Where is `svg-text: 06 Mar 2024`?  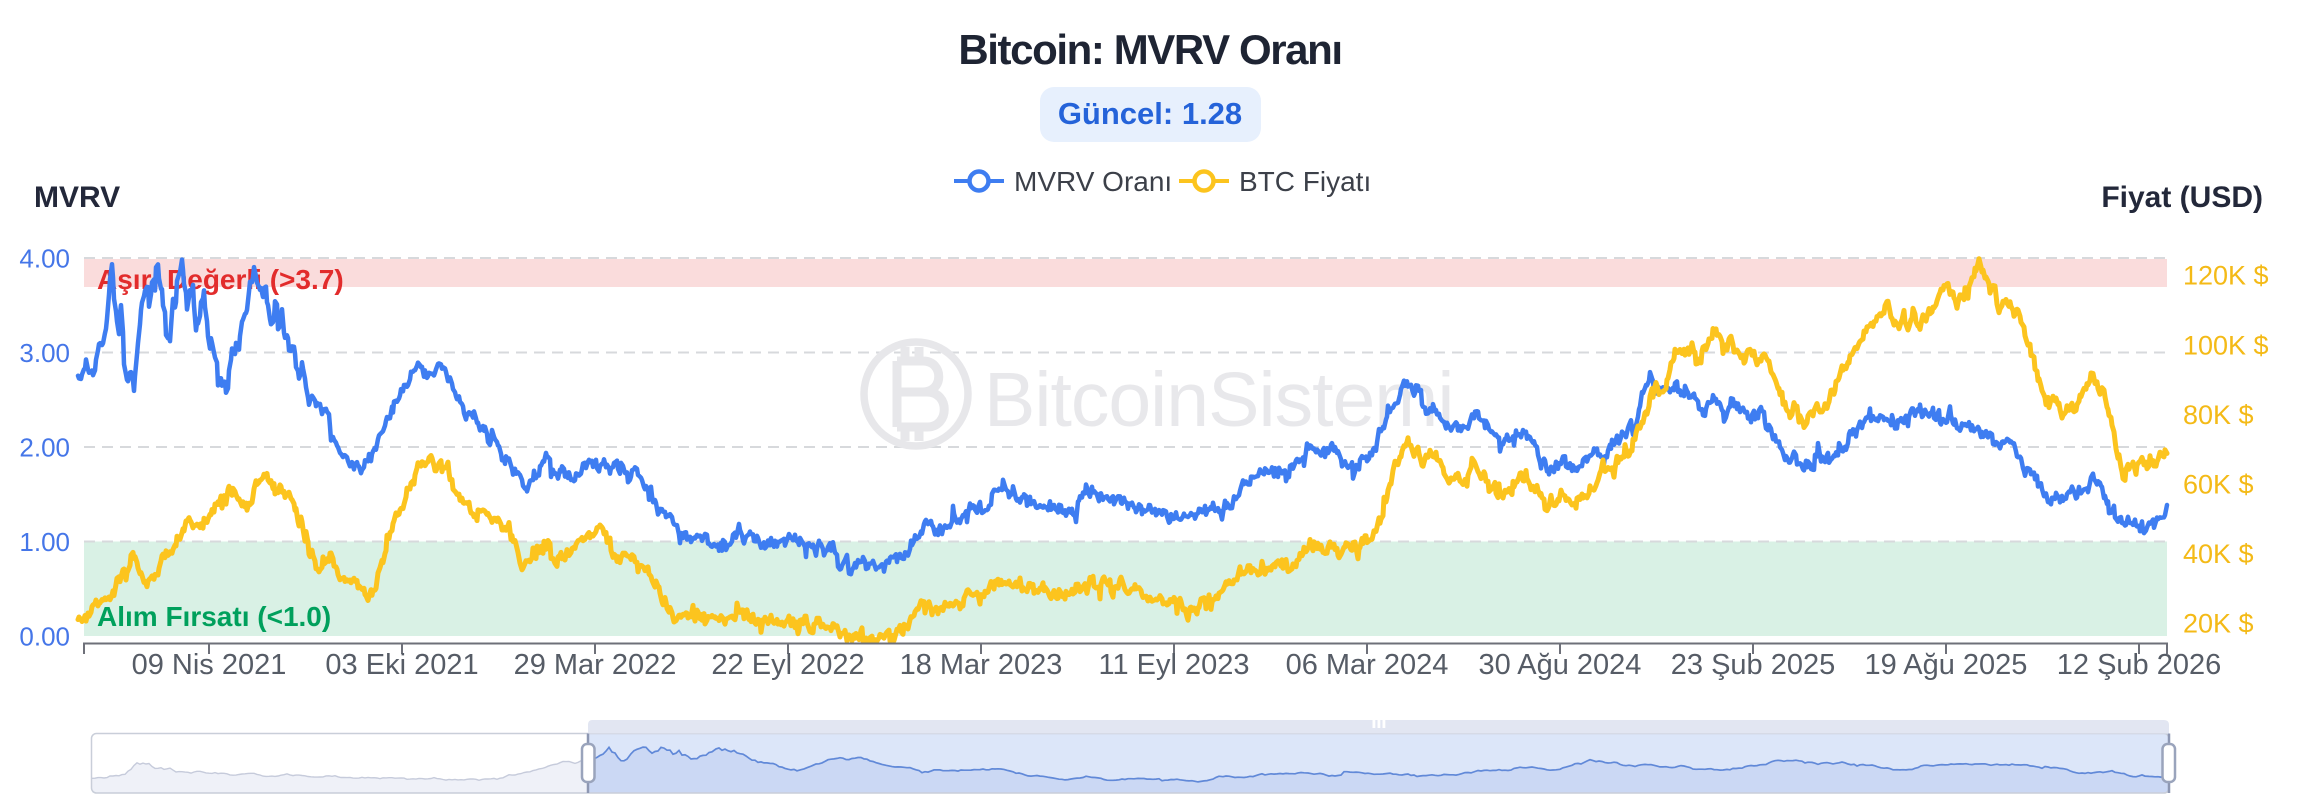 svg-text: 06 Mar 2024 is located at coordinates (1367, 665).